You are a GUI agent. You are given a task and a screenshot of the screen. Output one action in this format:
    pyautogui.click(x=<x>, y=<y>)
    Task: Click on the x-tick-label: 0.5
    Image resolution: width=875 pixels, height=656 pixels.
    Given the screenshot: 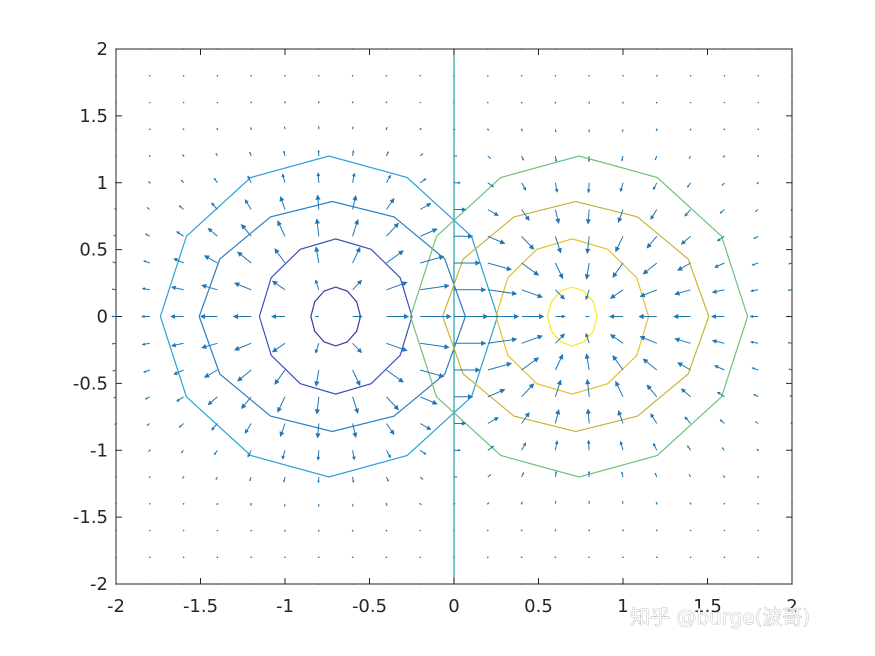 What is the action you would take?
    pyautogui.click(x=538, y=606)
    